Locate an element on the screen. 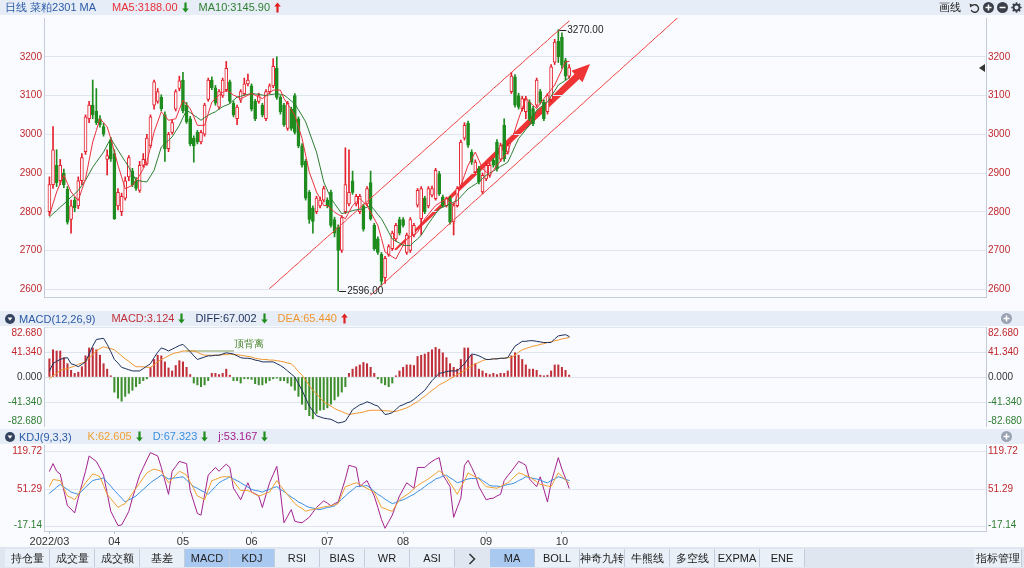 This screenshot has height=568, width=1024. y-tick-label: 3000 is located at coordinates (31, 133).